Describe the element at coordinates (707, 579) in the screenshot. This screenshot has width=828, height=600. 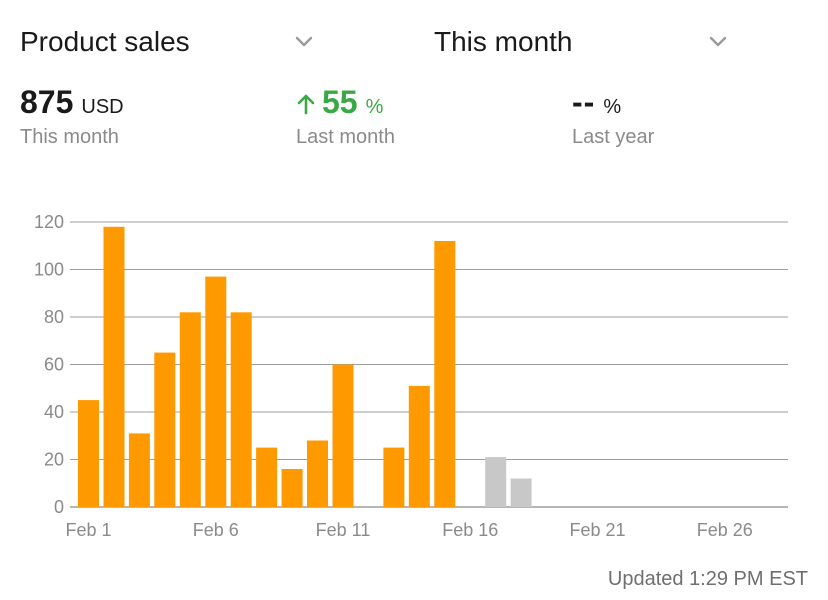
I see `updated-timestamp: Updated 1:29 PM EST` at that location.